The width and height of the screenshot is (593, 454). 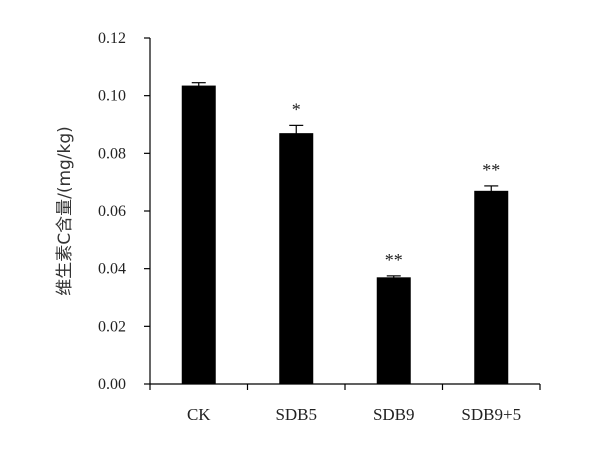 What do you see at coordinates (112, 269) in the screenshot?
I see `y-tick-label: 0.04` at bounding box center [112, 269].